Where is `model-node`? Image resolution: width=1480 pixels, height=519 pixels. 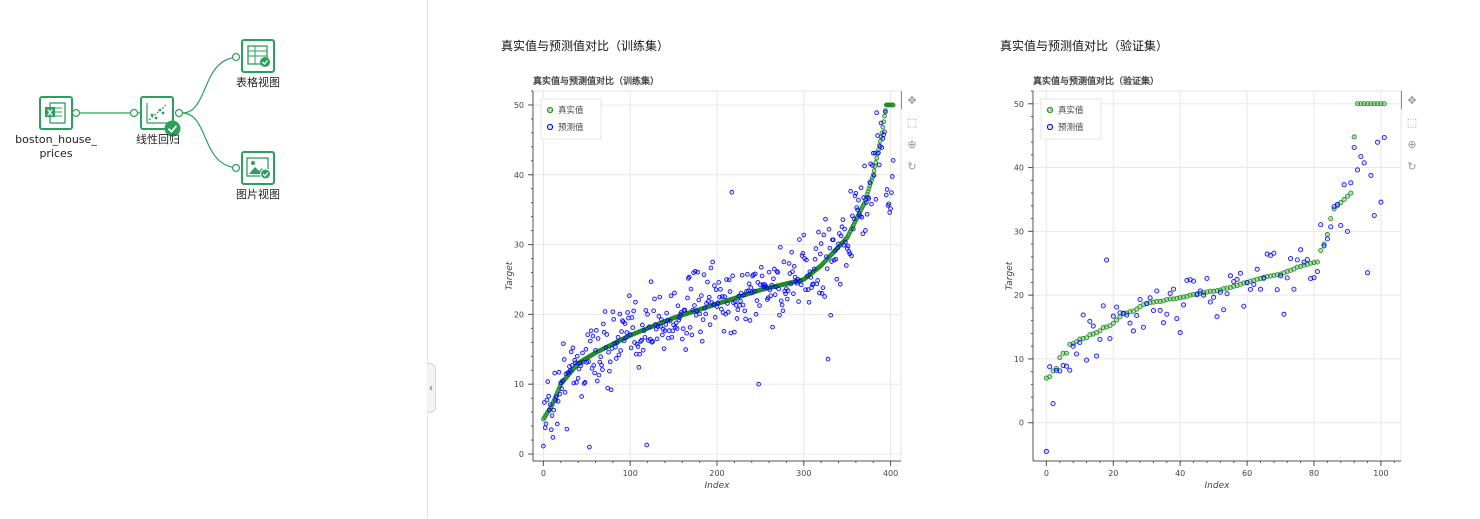
model-node is located at coordinates (157, 113).